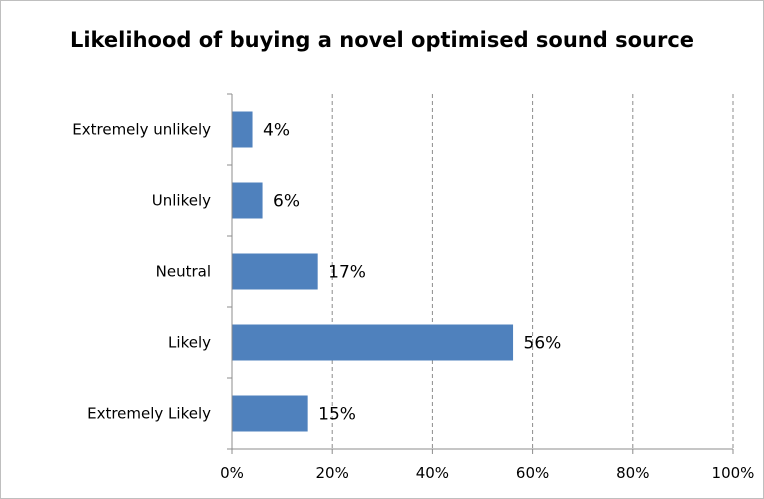 The width and height of the screenshot is (764, 499). Describe the element at coordinates (532, 473) in the screenshot. I see `x-tick-label: 60%` at that location.